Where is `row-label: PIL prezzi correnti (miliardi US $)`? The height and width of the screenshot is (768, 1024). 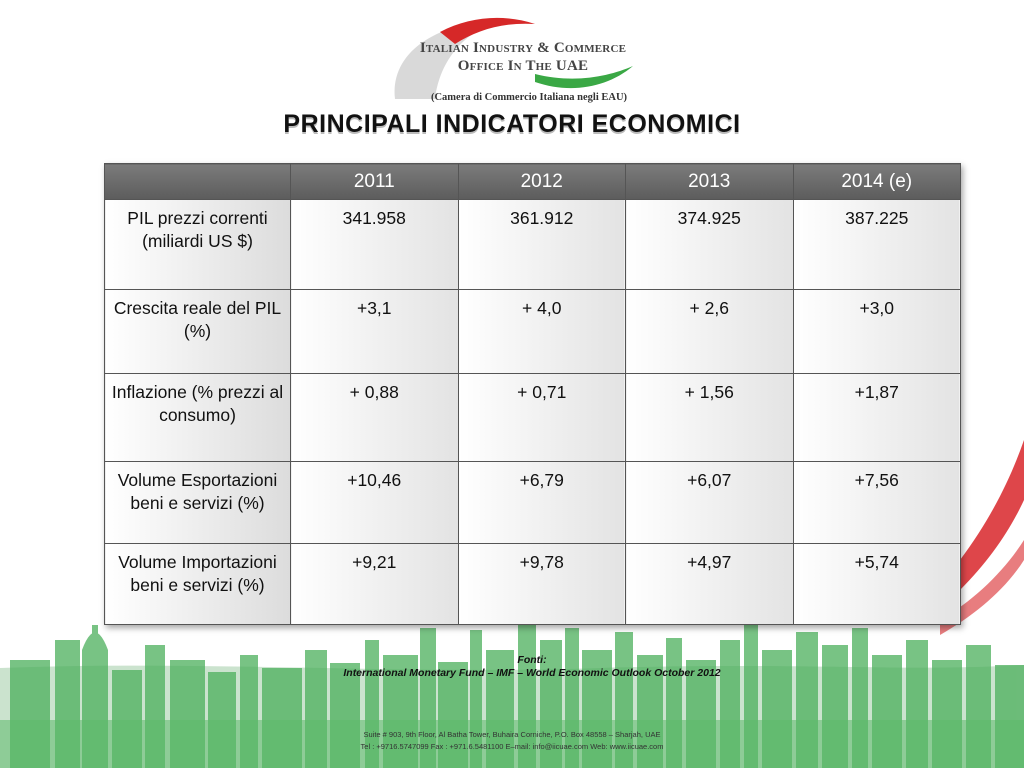 row-label: PIL prezzi correnti (miliardi US $) is located at coordinates (197, 244).